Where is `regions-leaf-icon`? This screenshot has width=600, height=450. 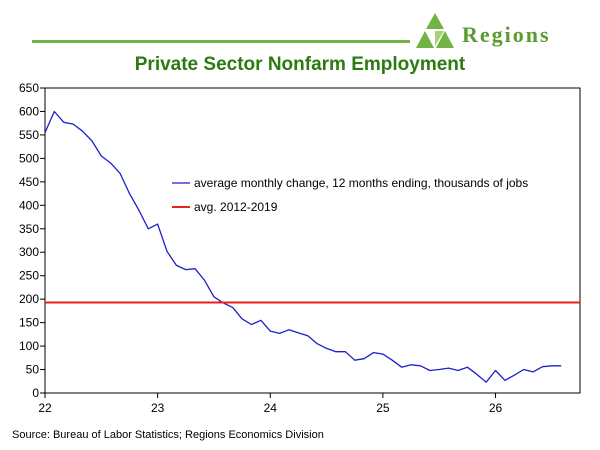 regions-leaf-icon is located at coordinates (435, 30).